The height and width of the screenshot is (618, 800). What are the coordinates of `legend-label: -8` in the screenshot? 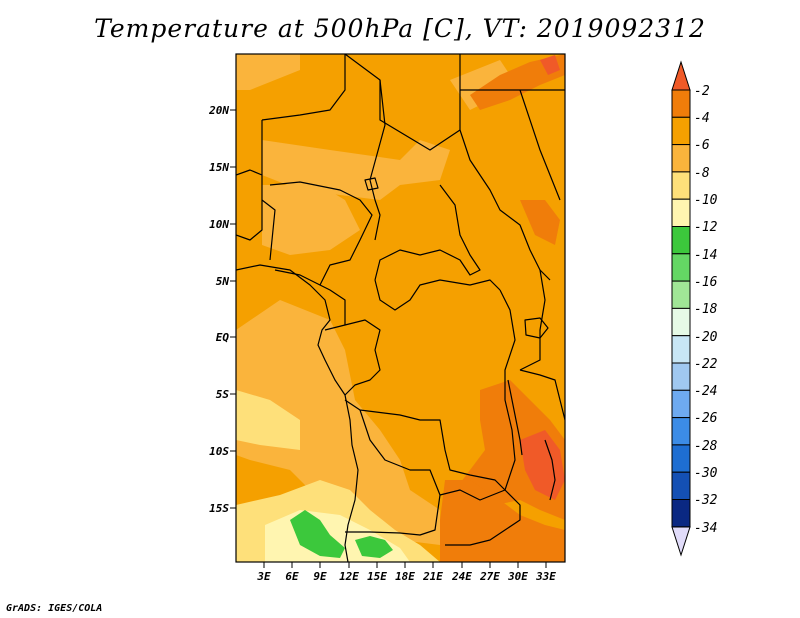 It's located at (702, 173).